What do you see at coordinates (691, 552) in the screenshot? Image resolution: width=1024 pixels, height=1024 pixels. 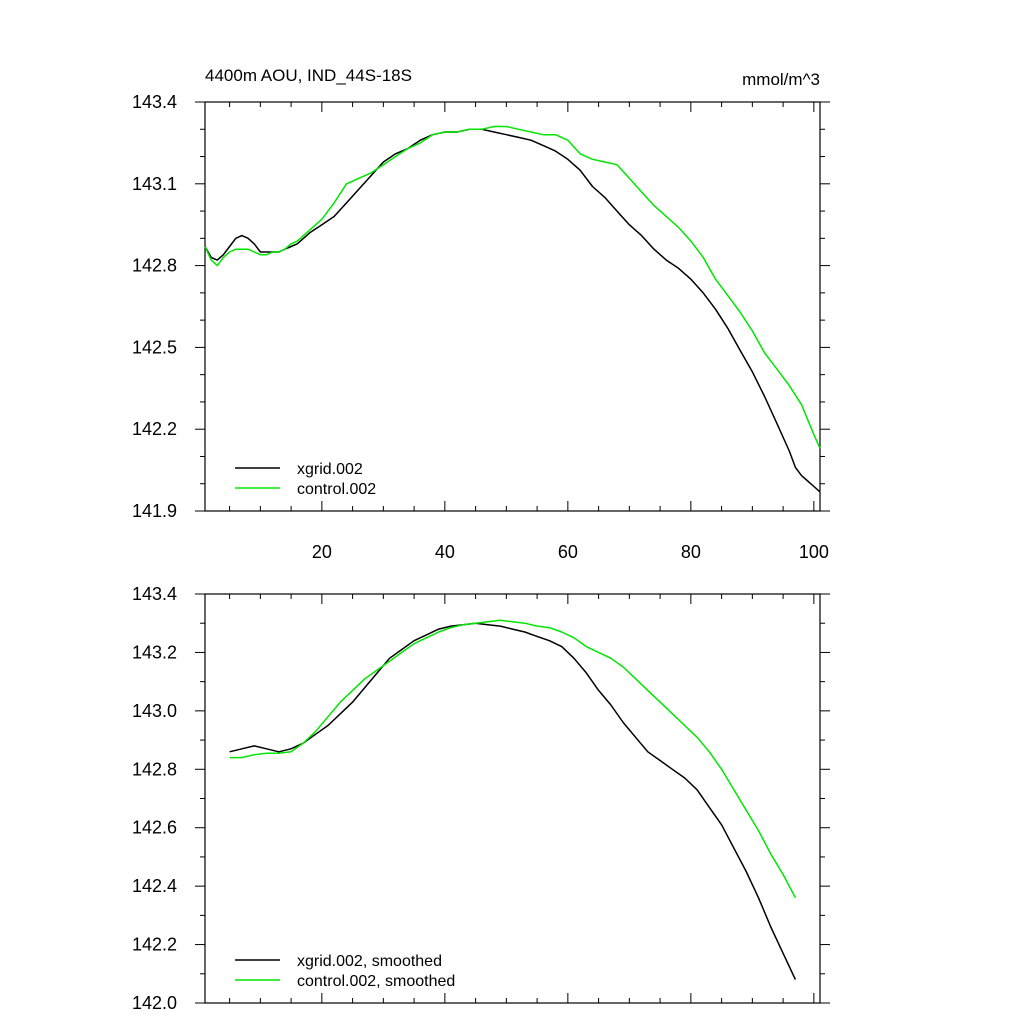 I see `x-tick-label: 80` at bounding box center [691, 552].